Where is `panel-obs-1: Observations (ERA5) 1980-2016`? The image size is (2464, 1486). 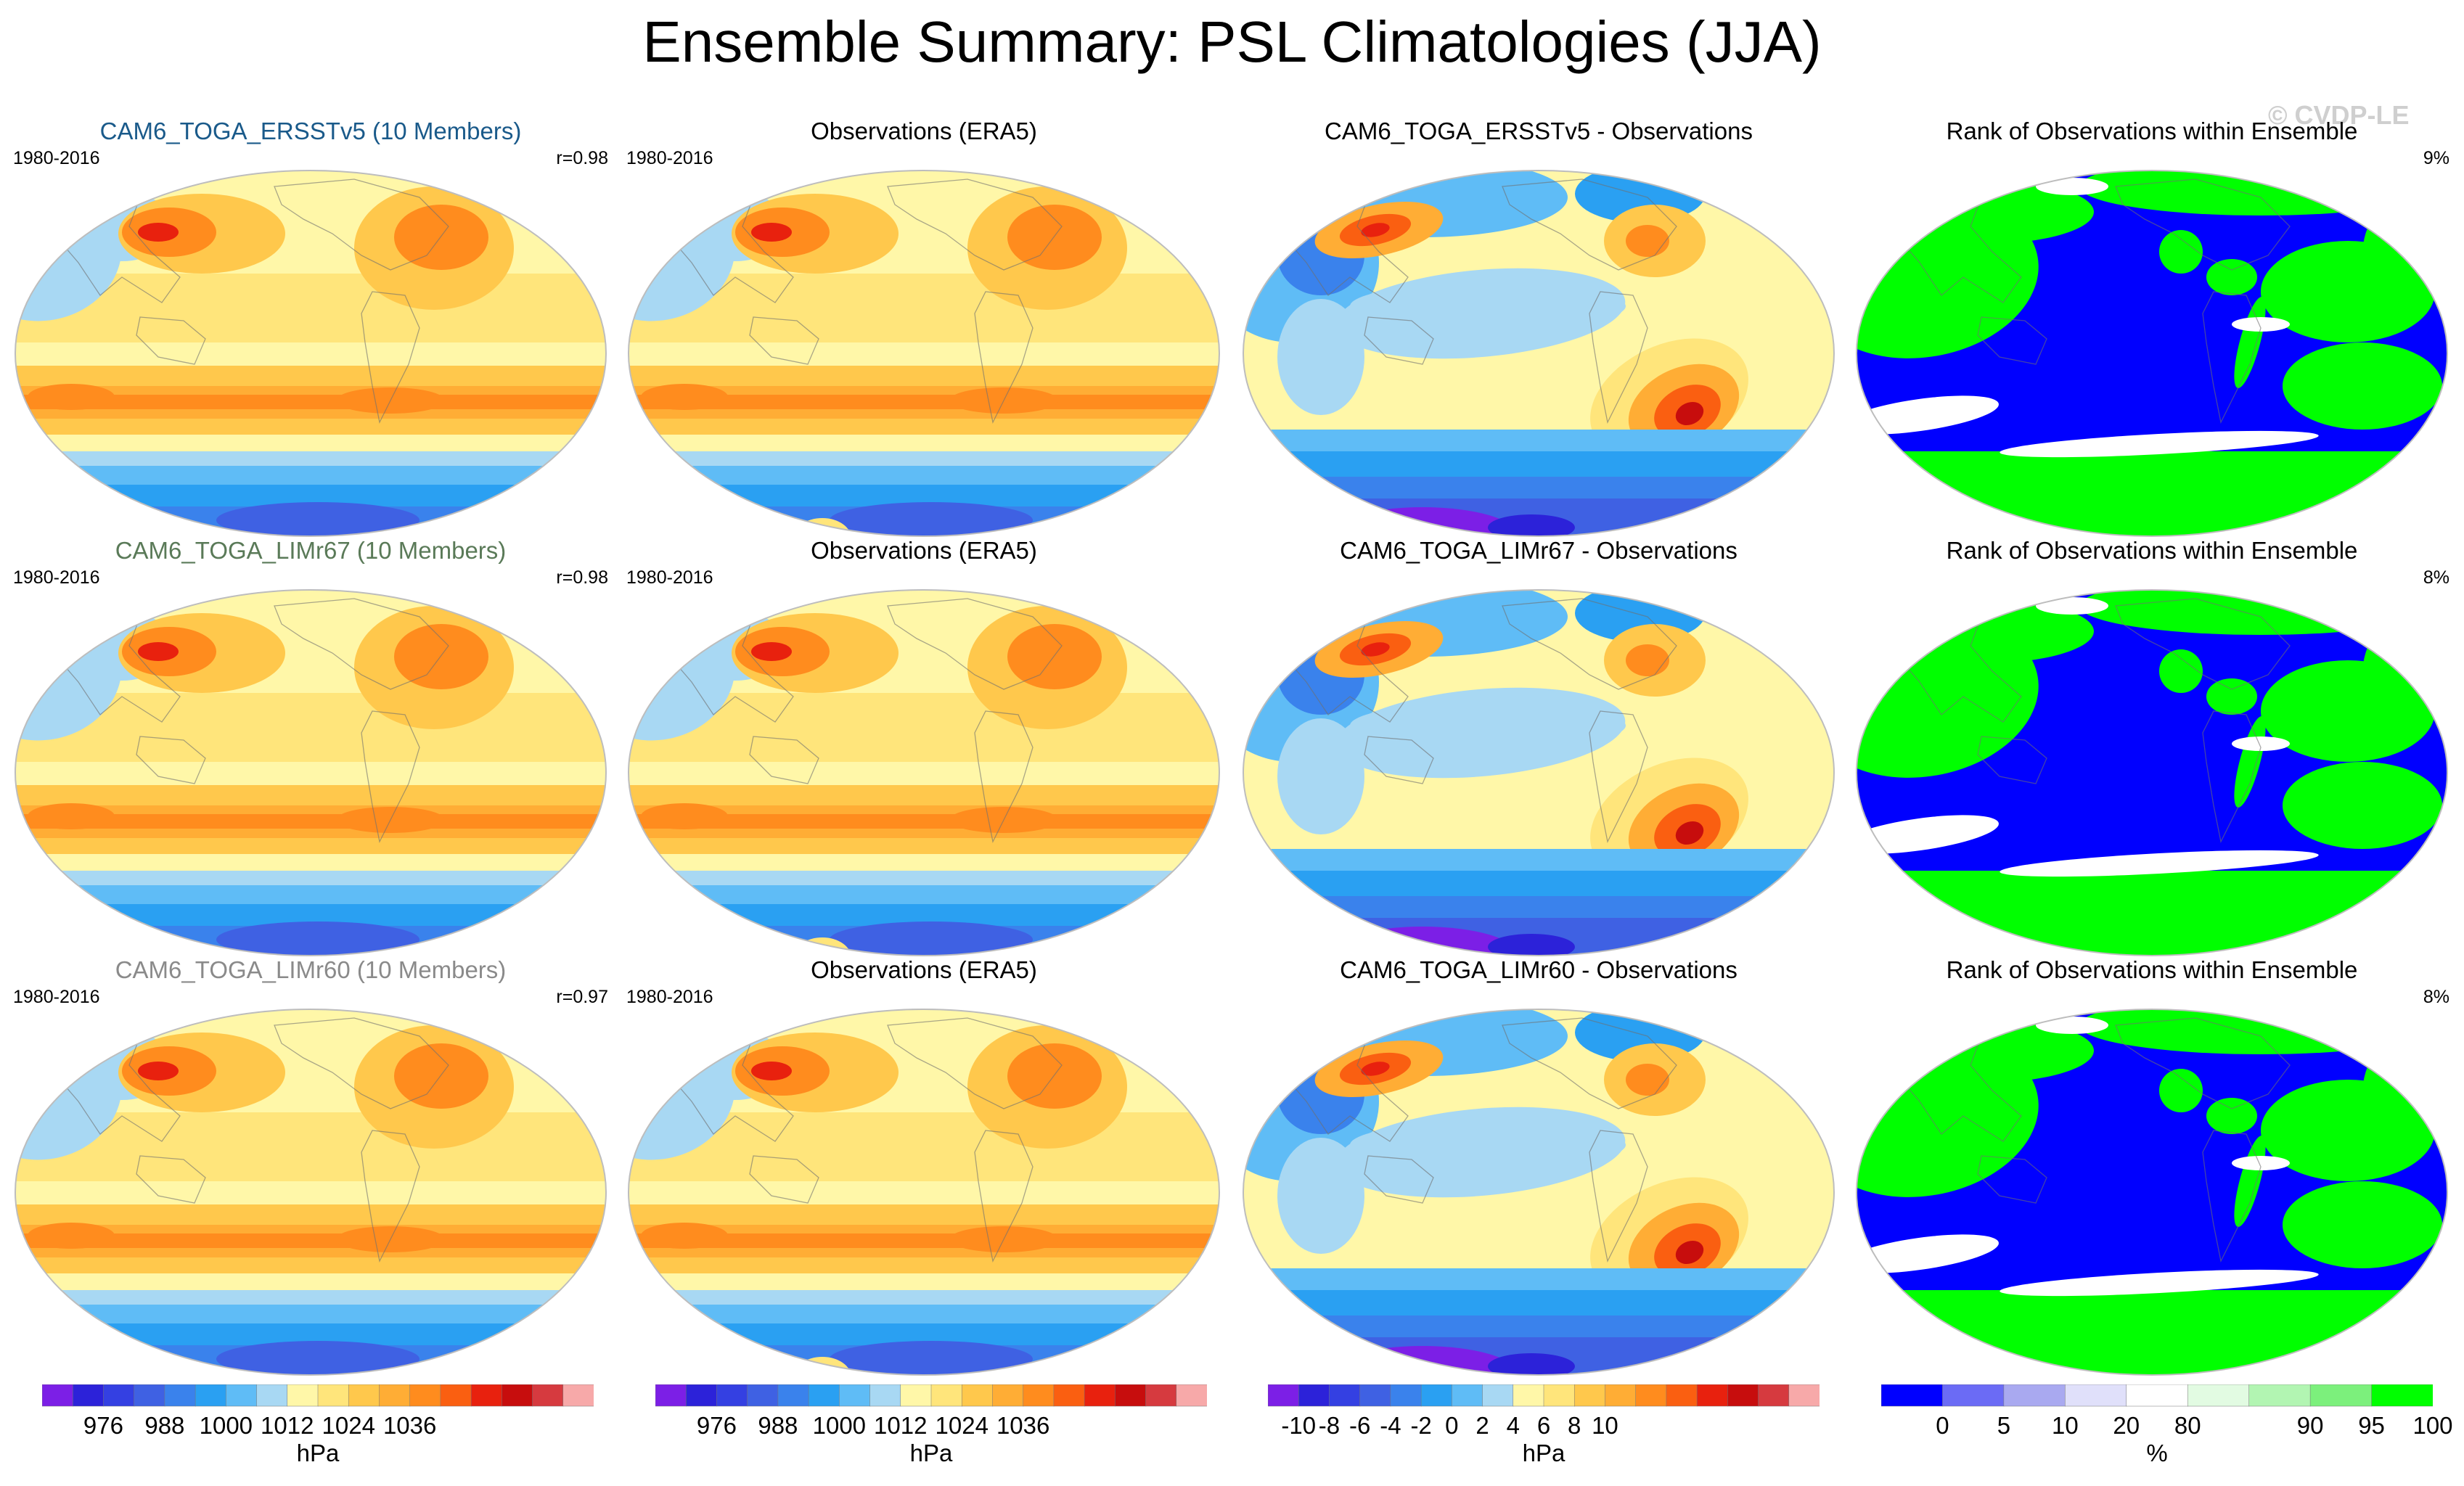 panel-obs-1: Observations (ERA5) 1980-2016 is located at coordinates (924, 328).